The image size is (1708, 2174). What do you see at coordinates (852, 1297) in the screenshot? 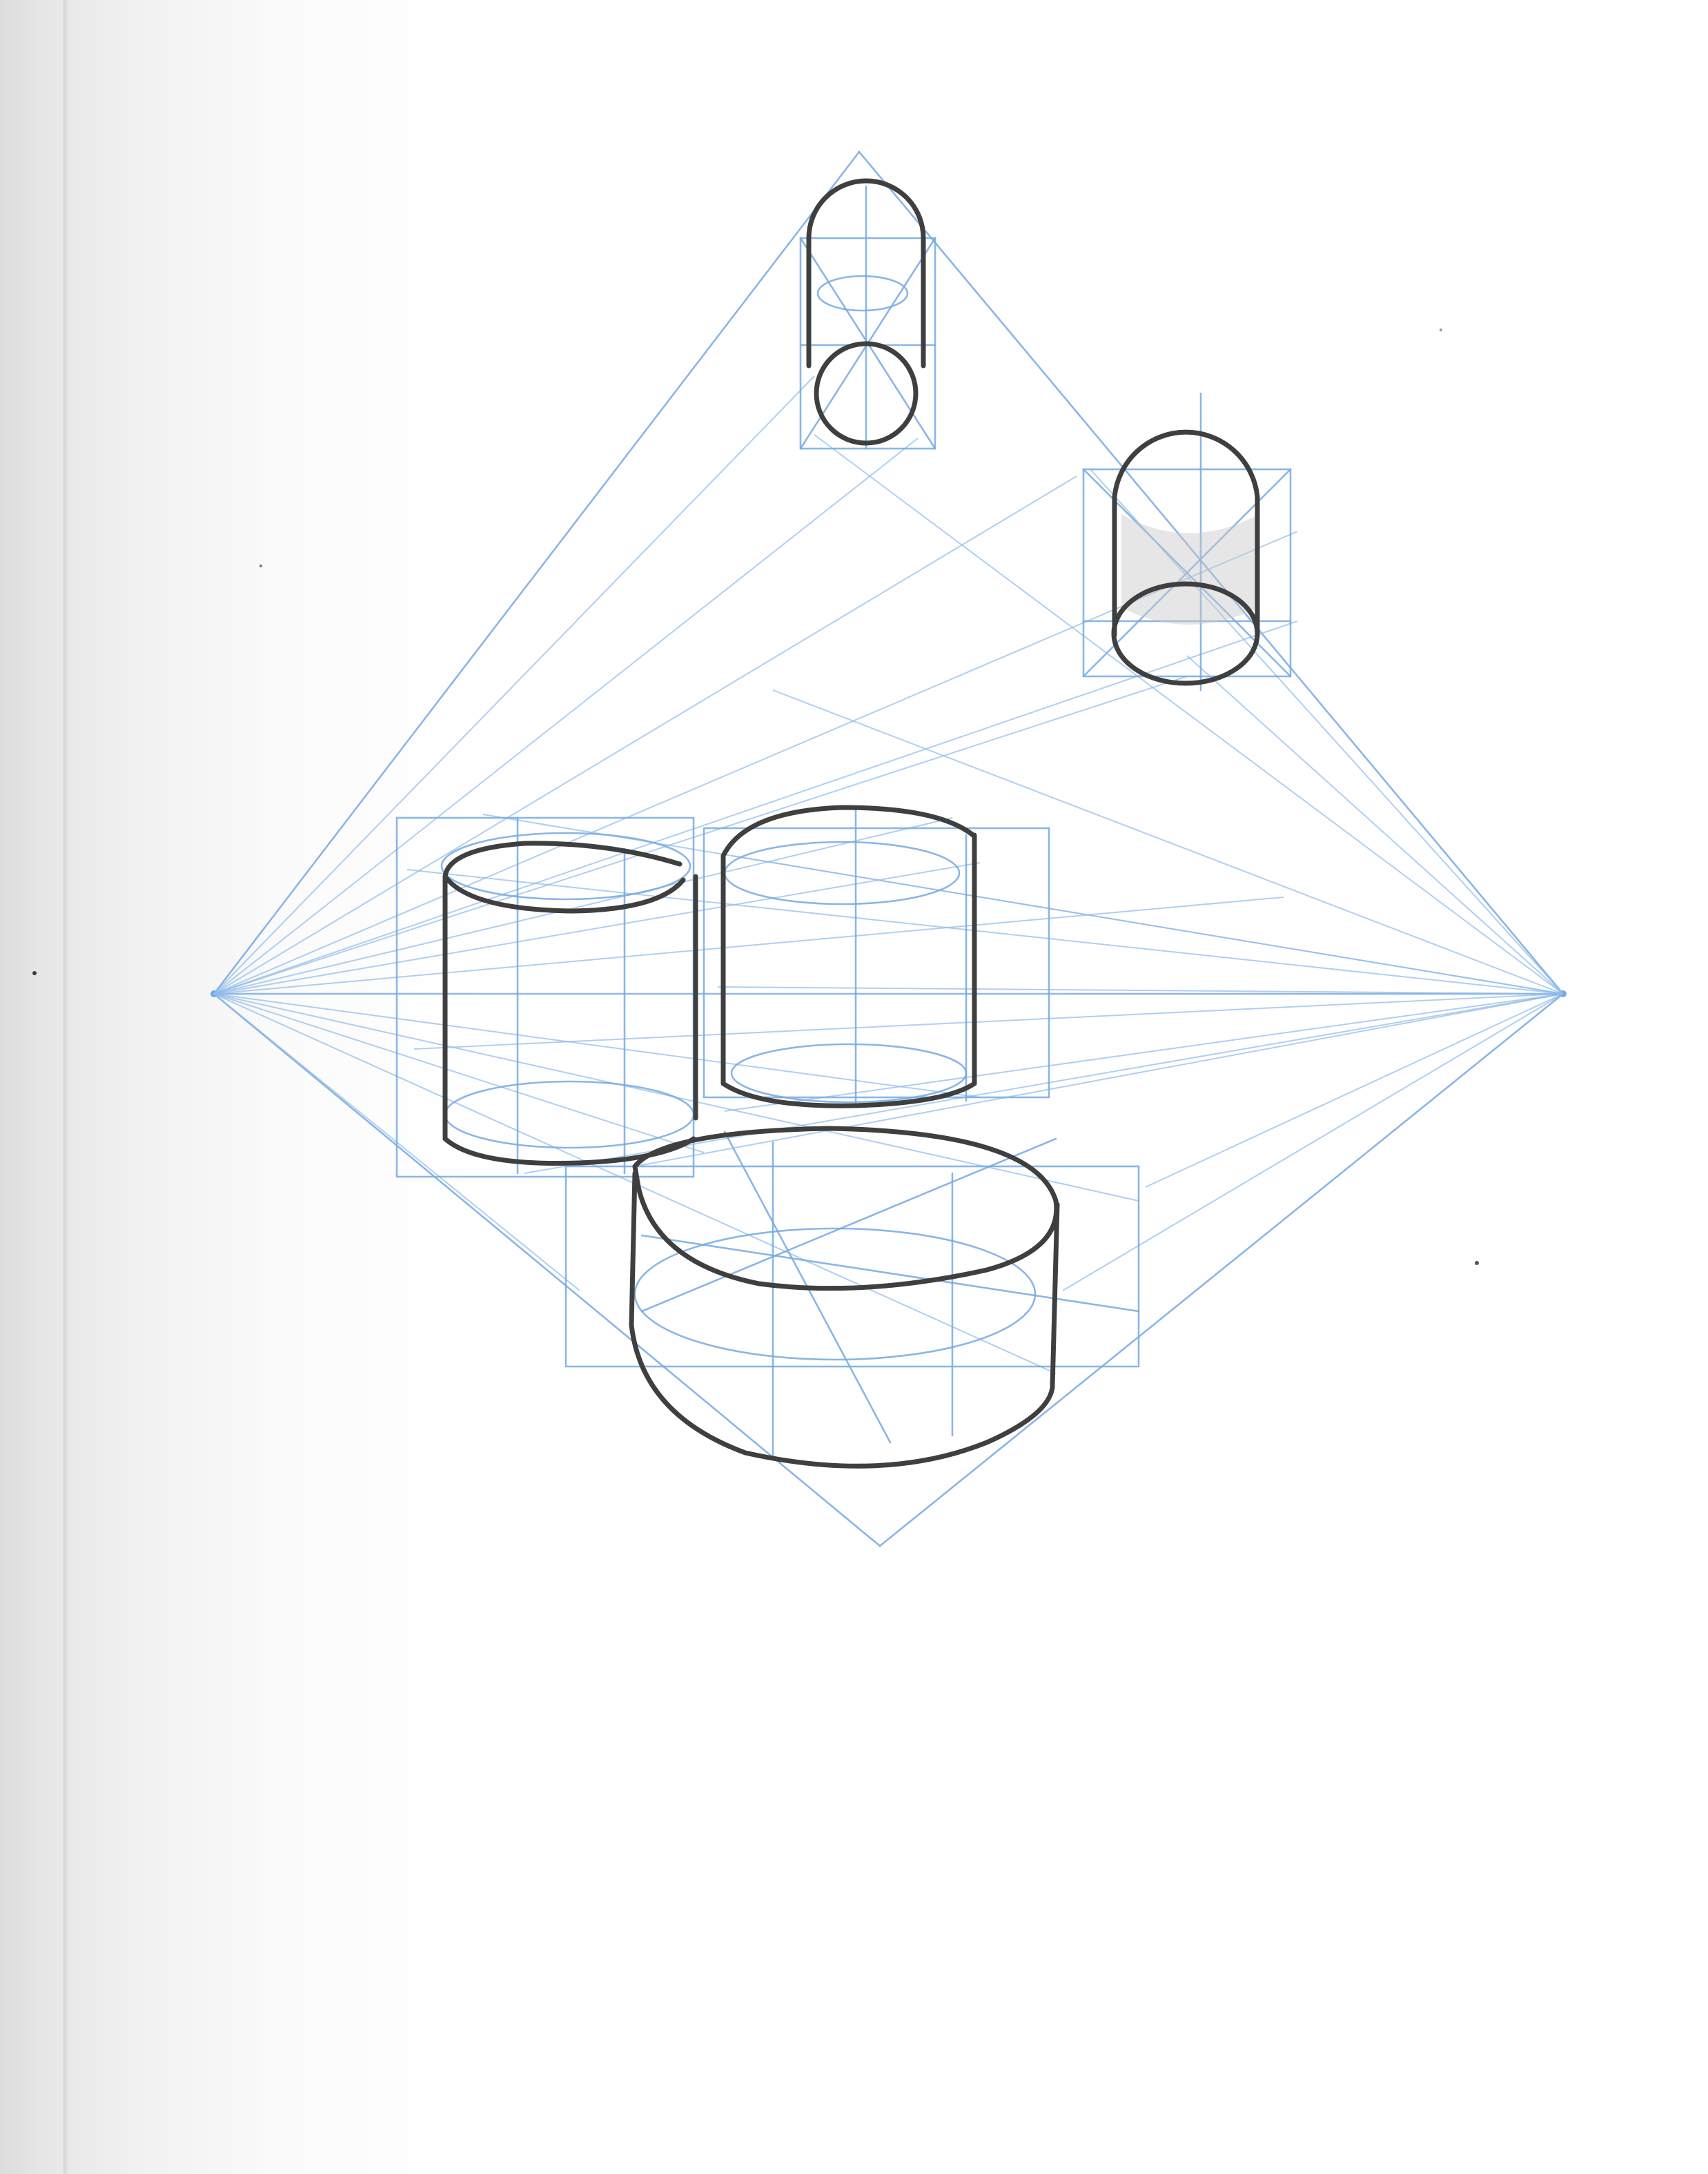
I see `front-large-cylinder` at bounding box center [852, 1297].